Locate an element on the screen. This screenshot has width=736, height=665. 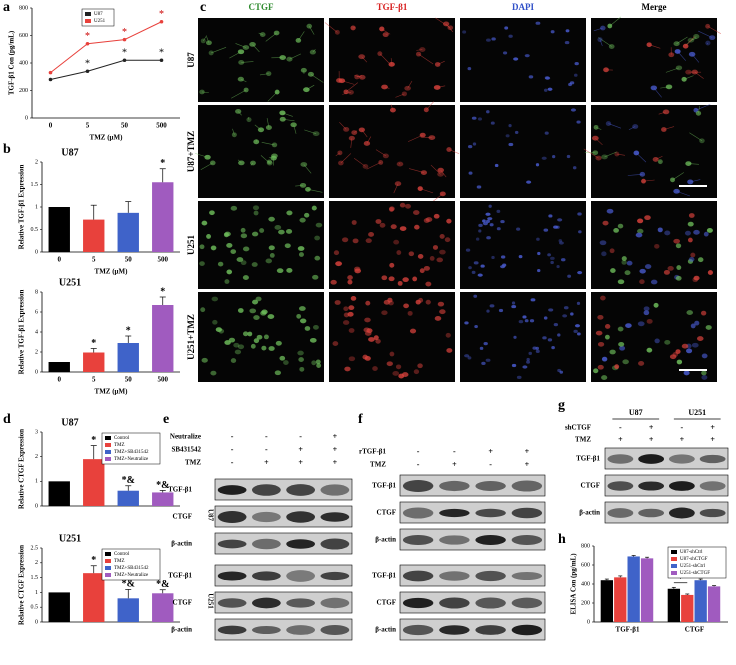
legend-label: TMZ is located at coordinates (119, 445).